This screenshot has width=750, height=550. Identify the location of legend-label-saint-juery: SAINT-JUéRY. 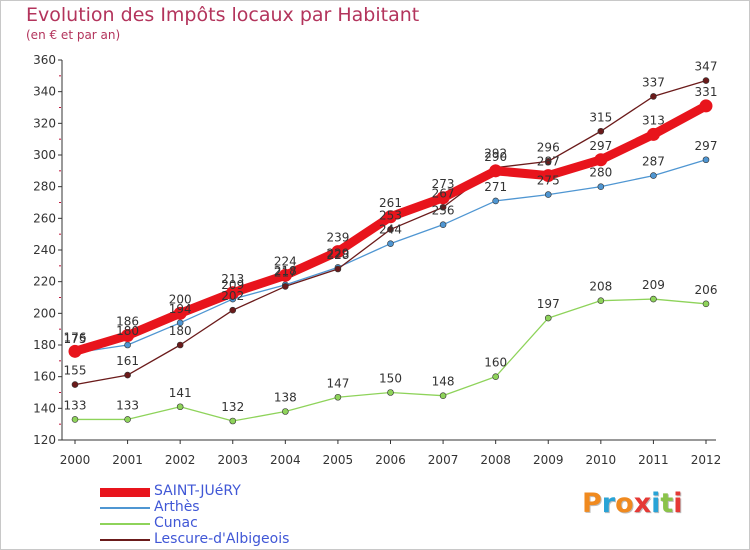
(197, 491).